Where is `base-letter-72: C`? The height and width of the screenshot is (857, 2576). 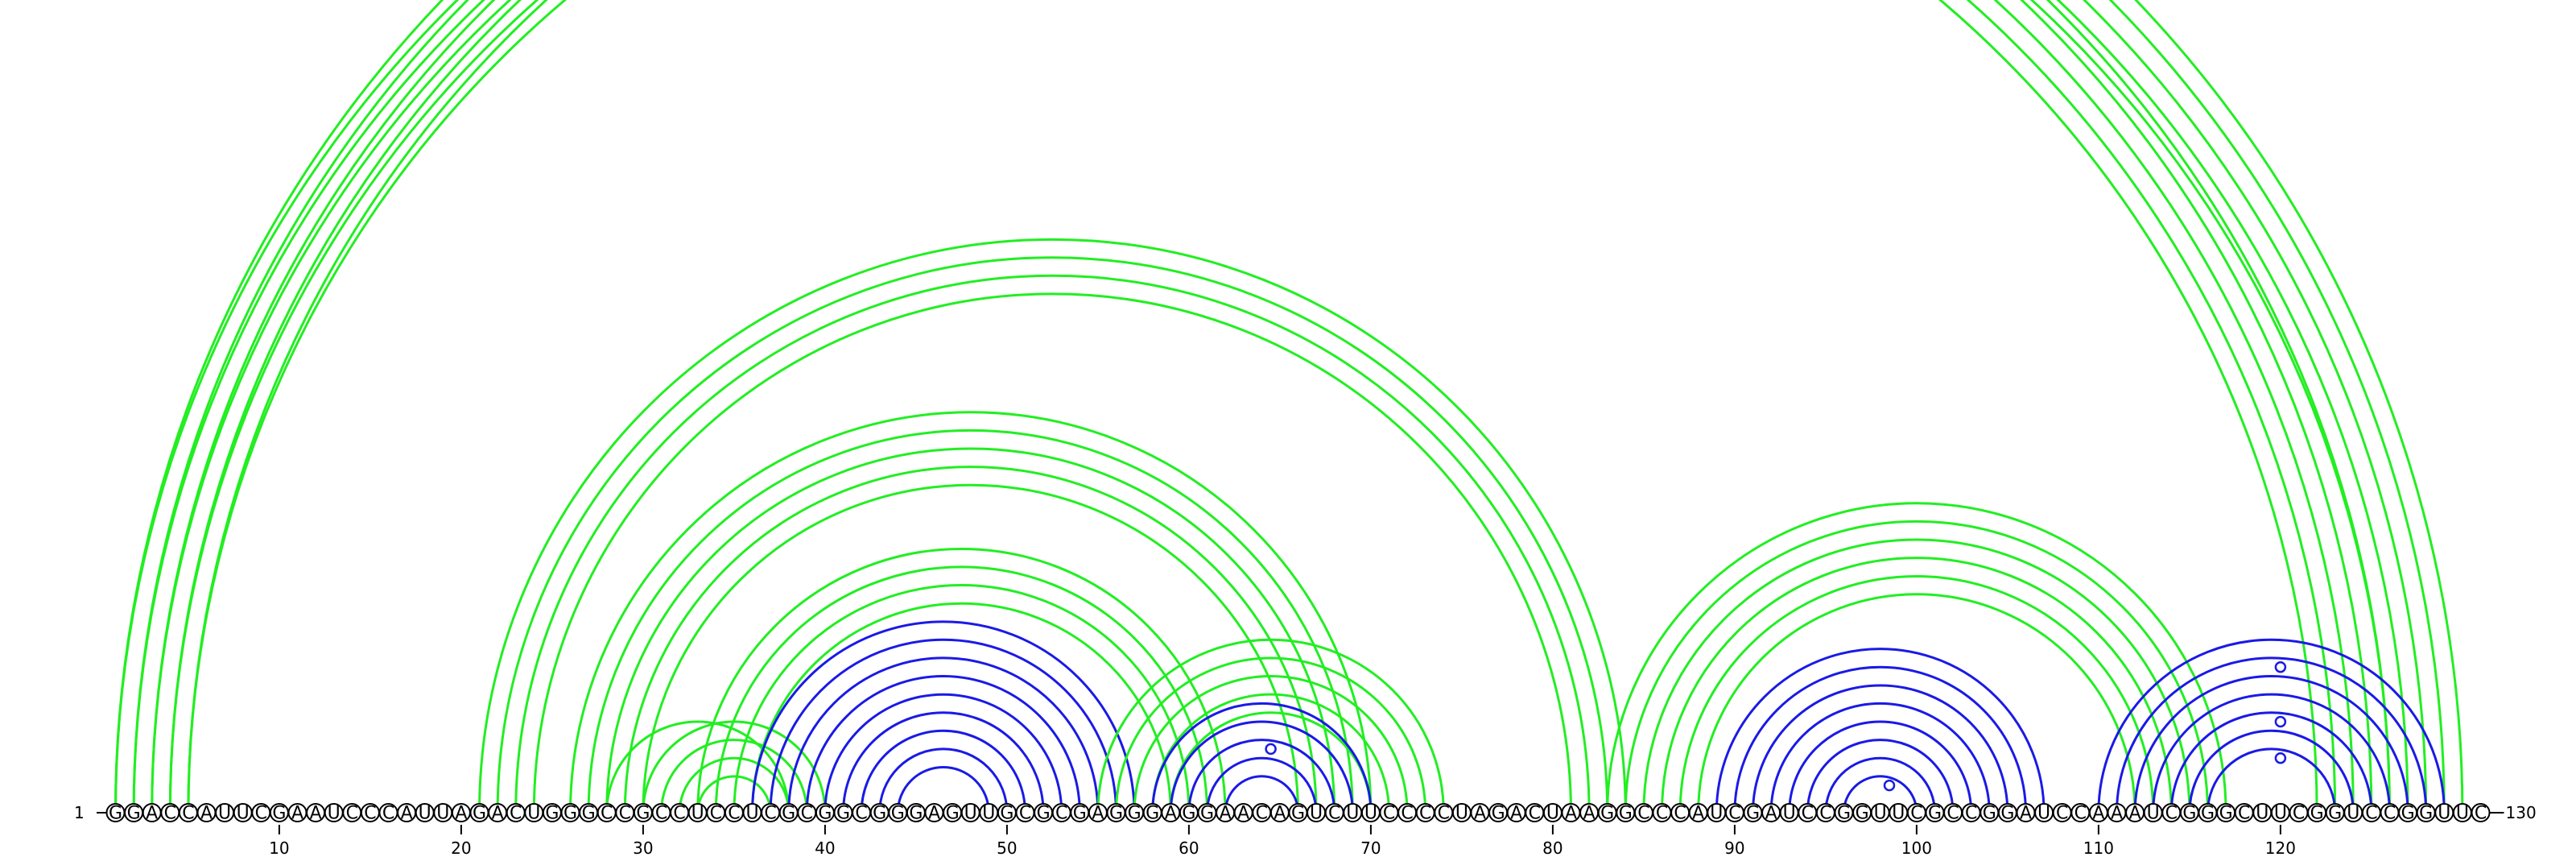
base-letter-72: C is located at coordinates (1407, 814).